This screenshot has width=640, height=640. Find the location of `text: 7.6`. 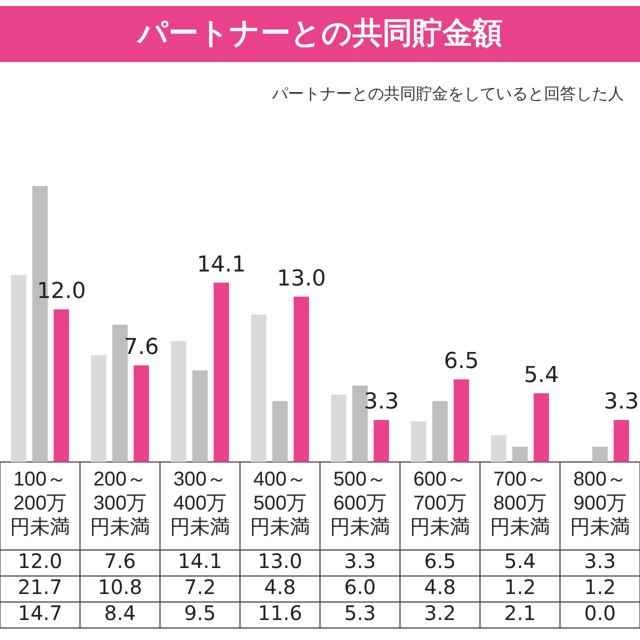

text: 7.6 is located at coordinates (141, 347).